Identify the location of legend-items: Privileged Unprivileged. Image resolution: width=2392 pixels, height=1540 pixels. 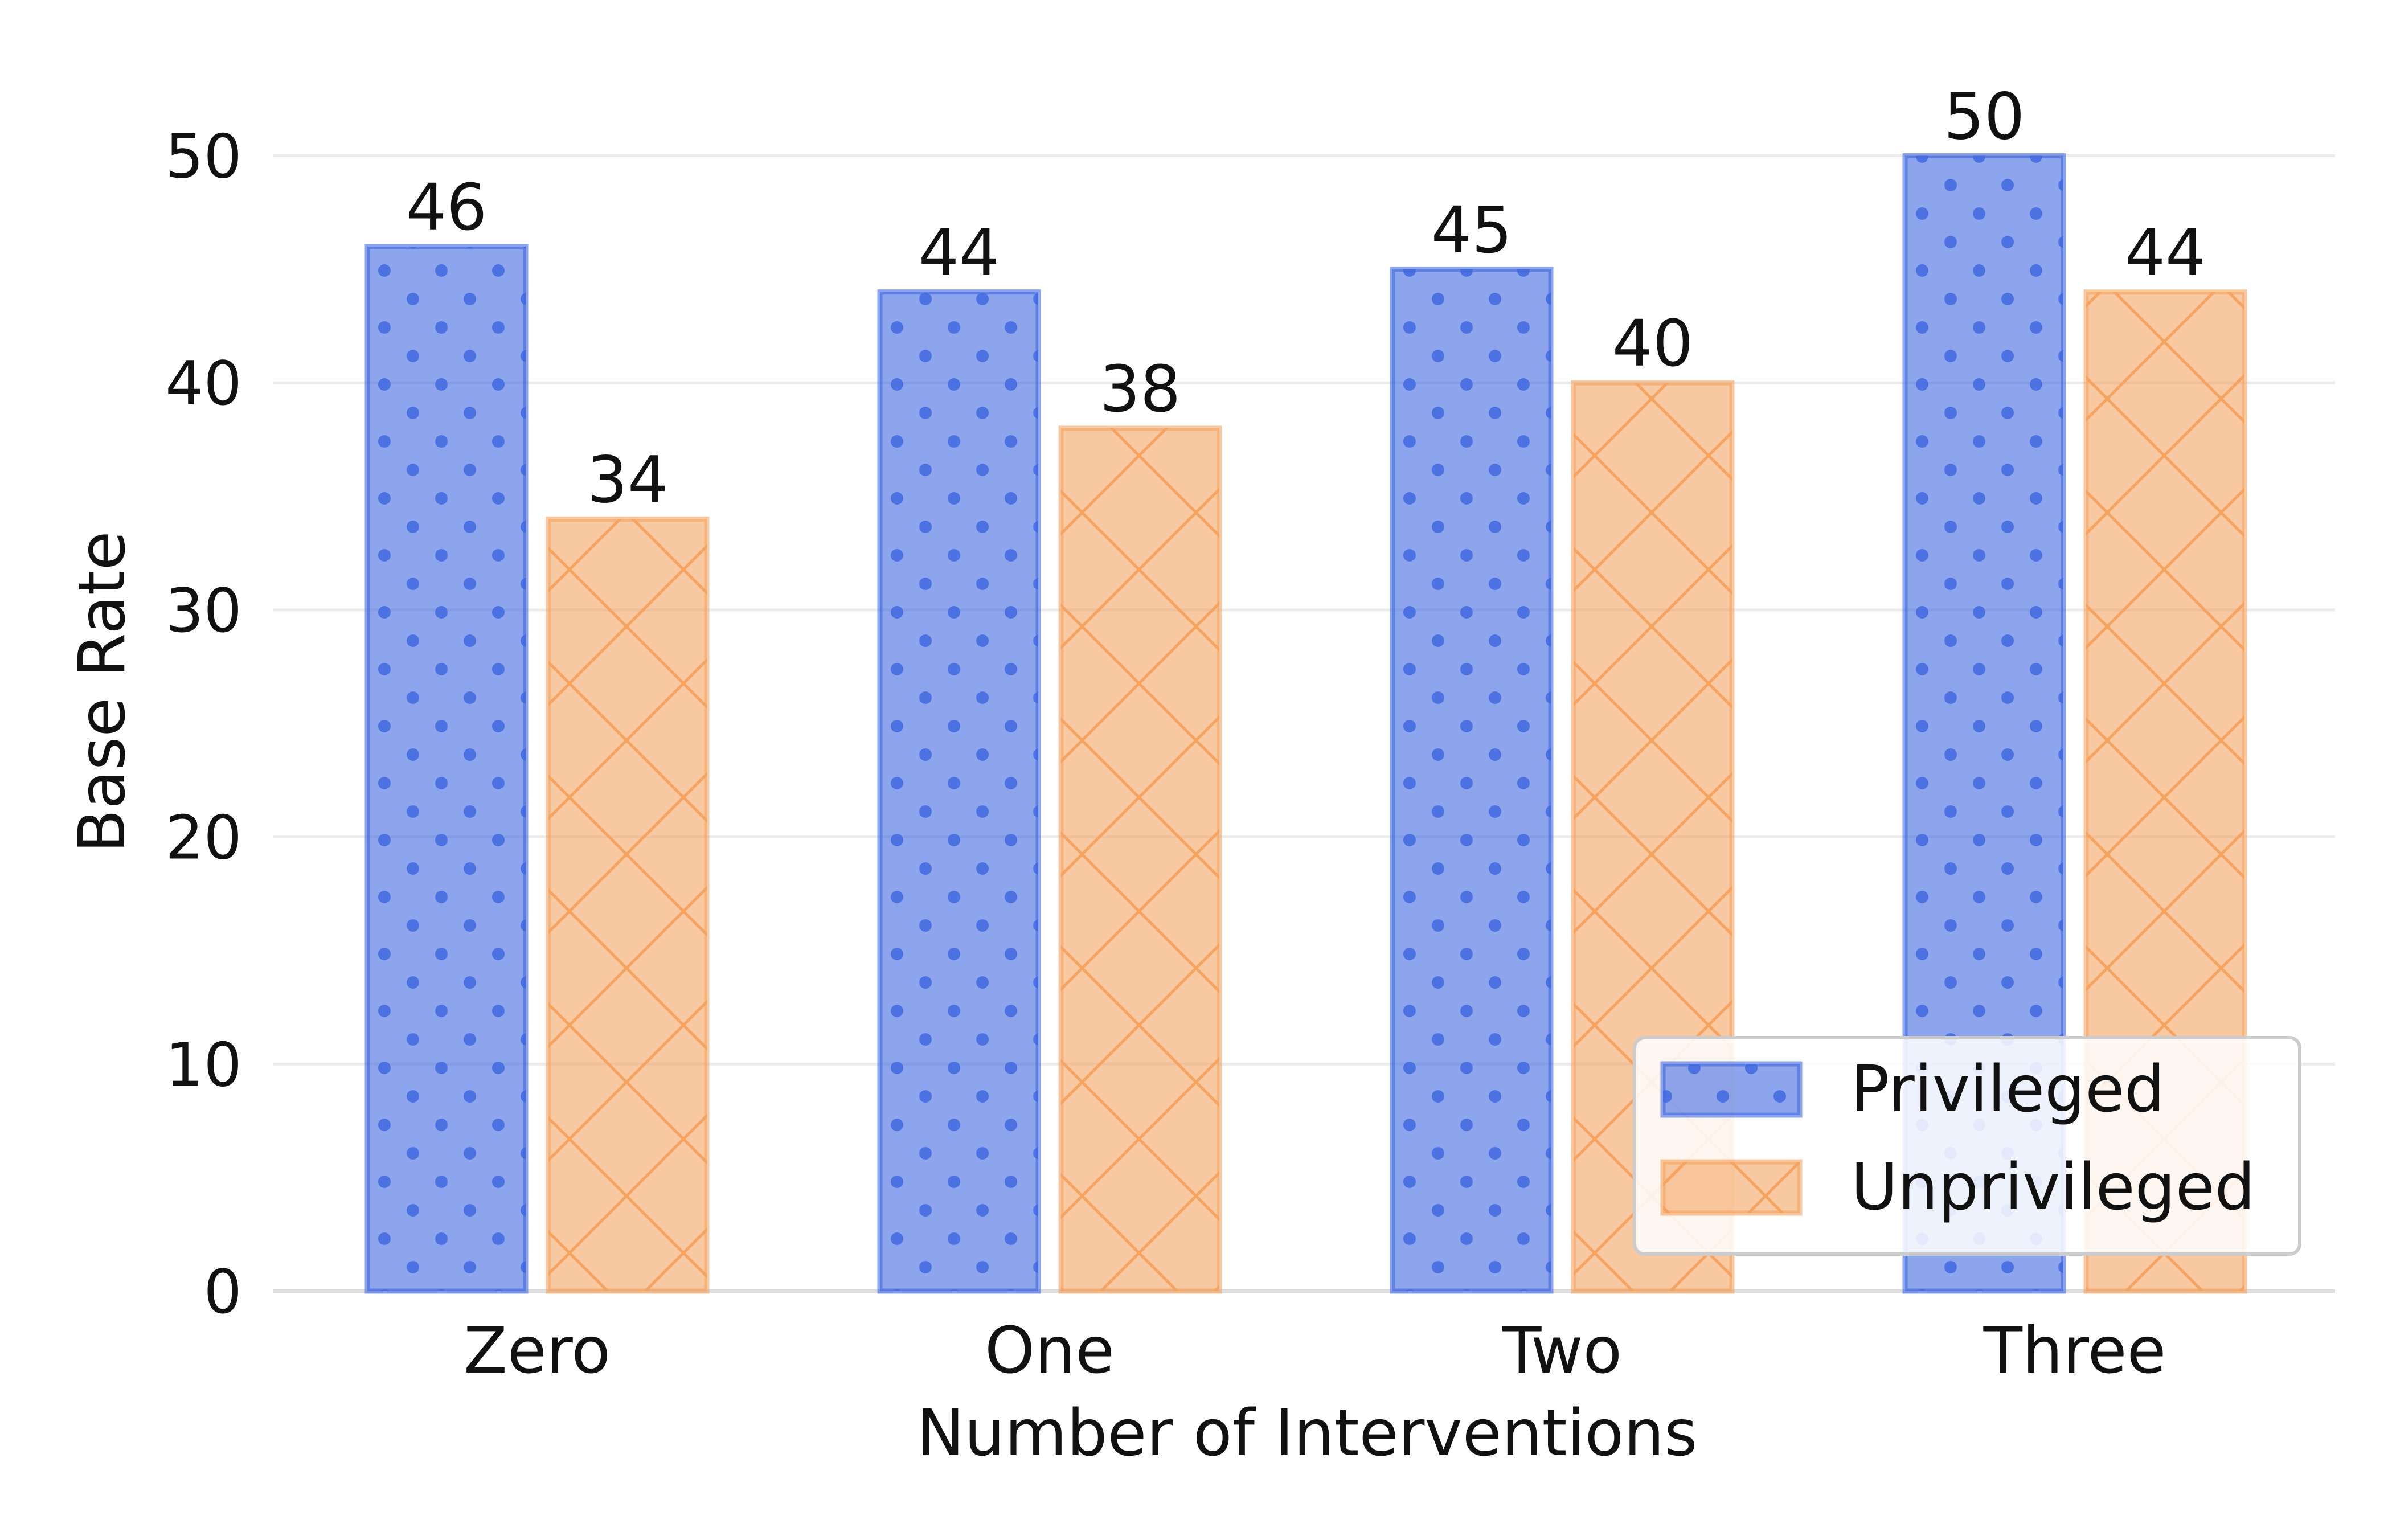
(1957, 1138).